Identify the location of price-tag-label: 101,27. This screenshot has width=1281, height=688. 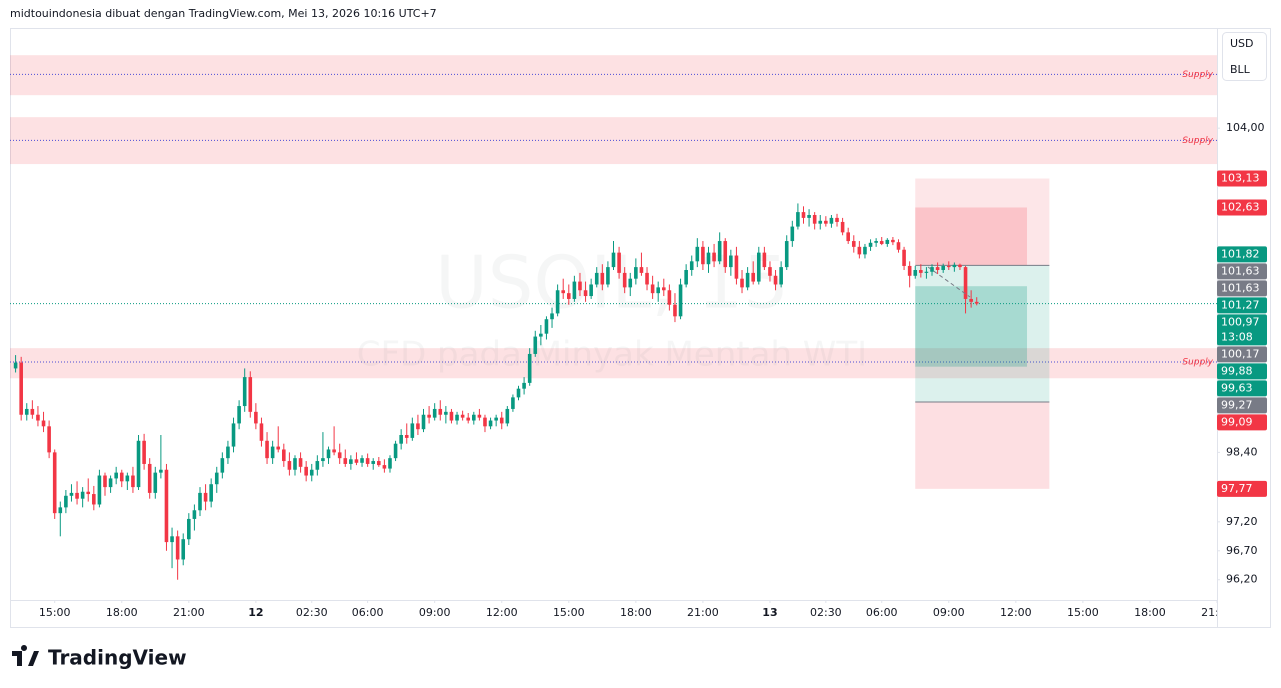
(1240, 304).